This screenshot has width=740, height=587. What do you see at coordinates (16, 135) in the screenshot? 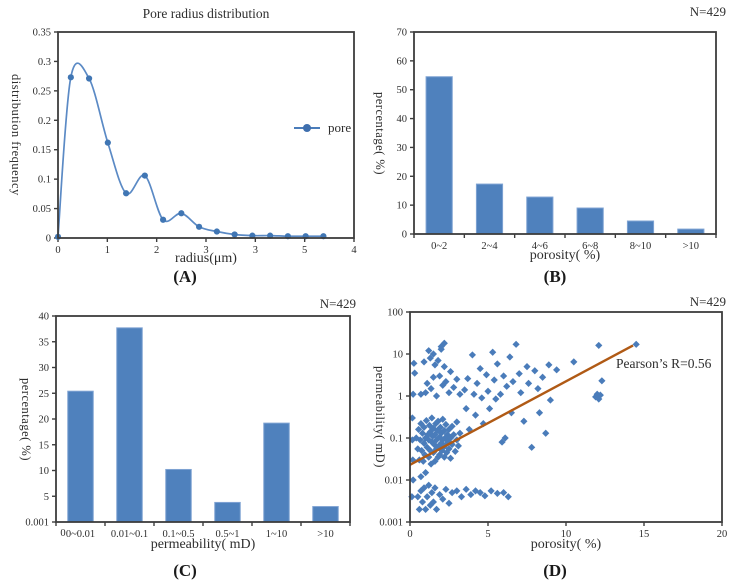
I see `y-axis-label: distribution frequency` at bounding box center [16, 135].